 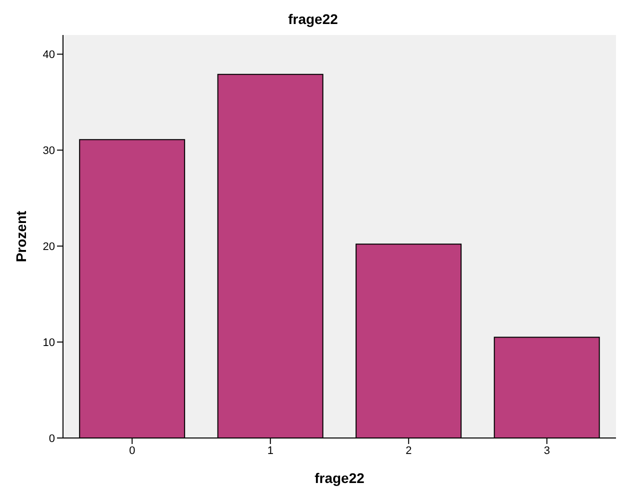 What do you see at coordinates (339, 478) in the screenshot?
I see `x-axis-title: frage22` at bounding box center [339, 478].